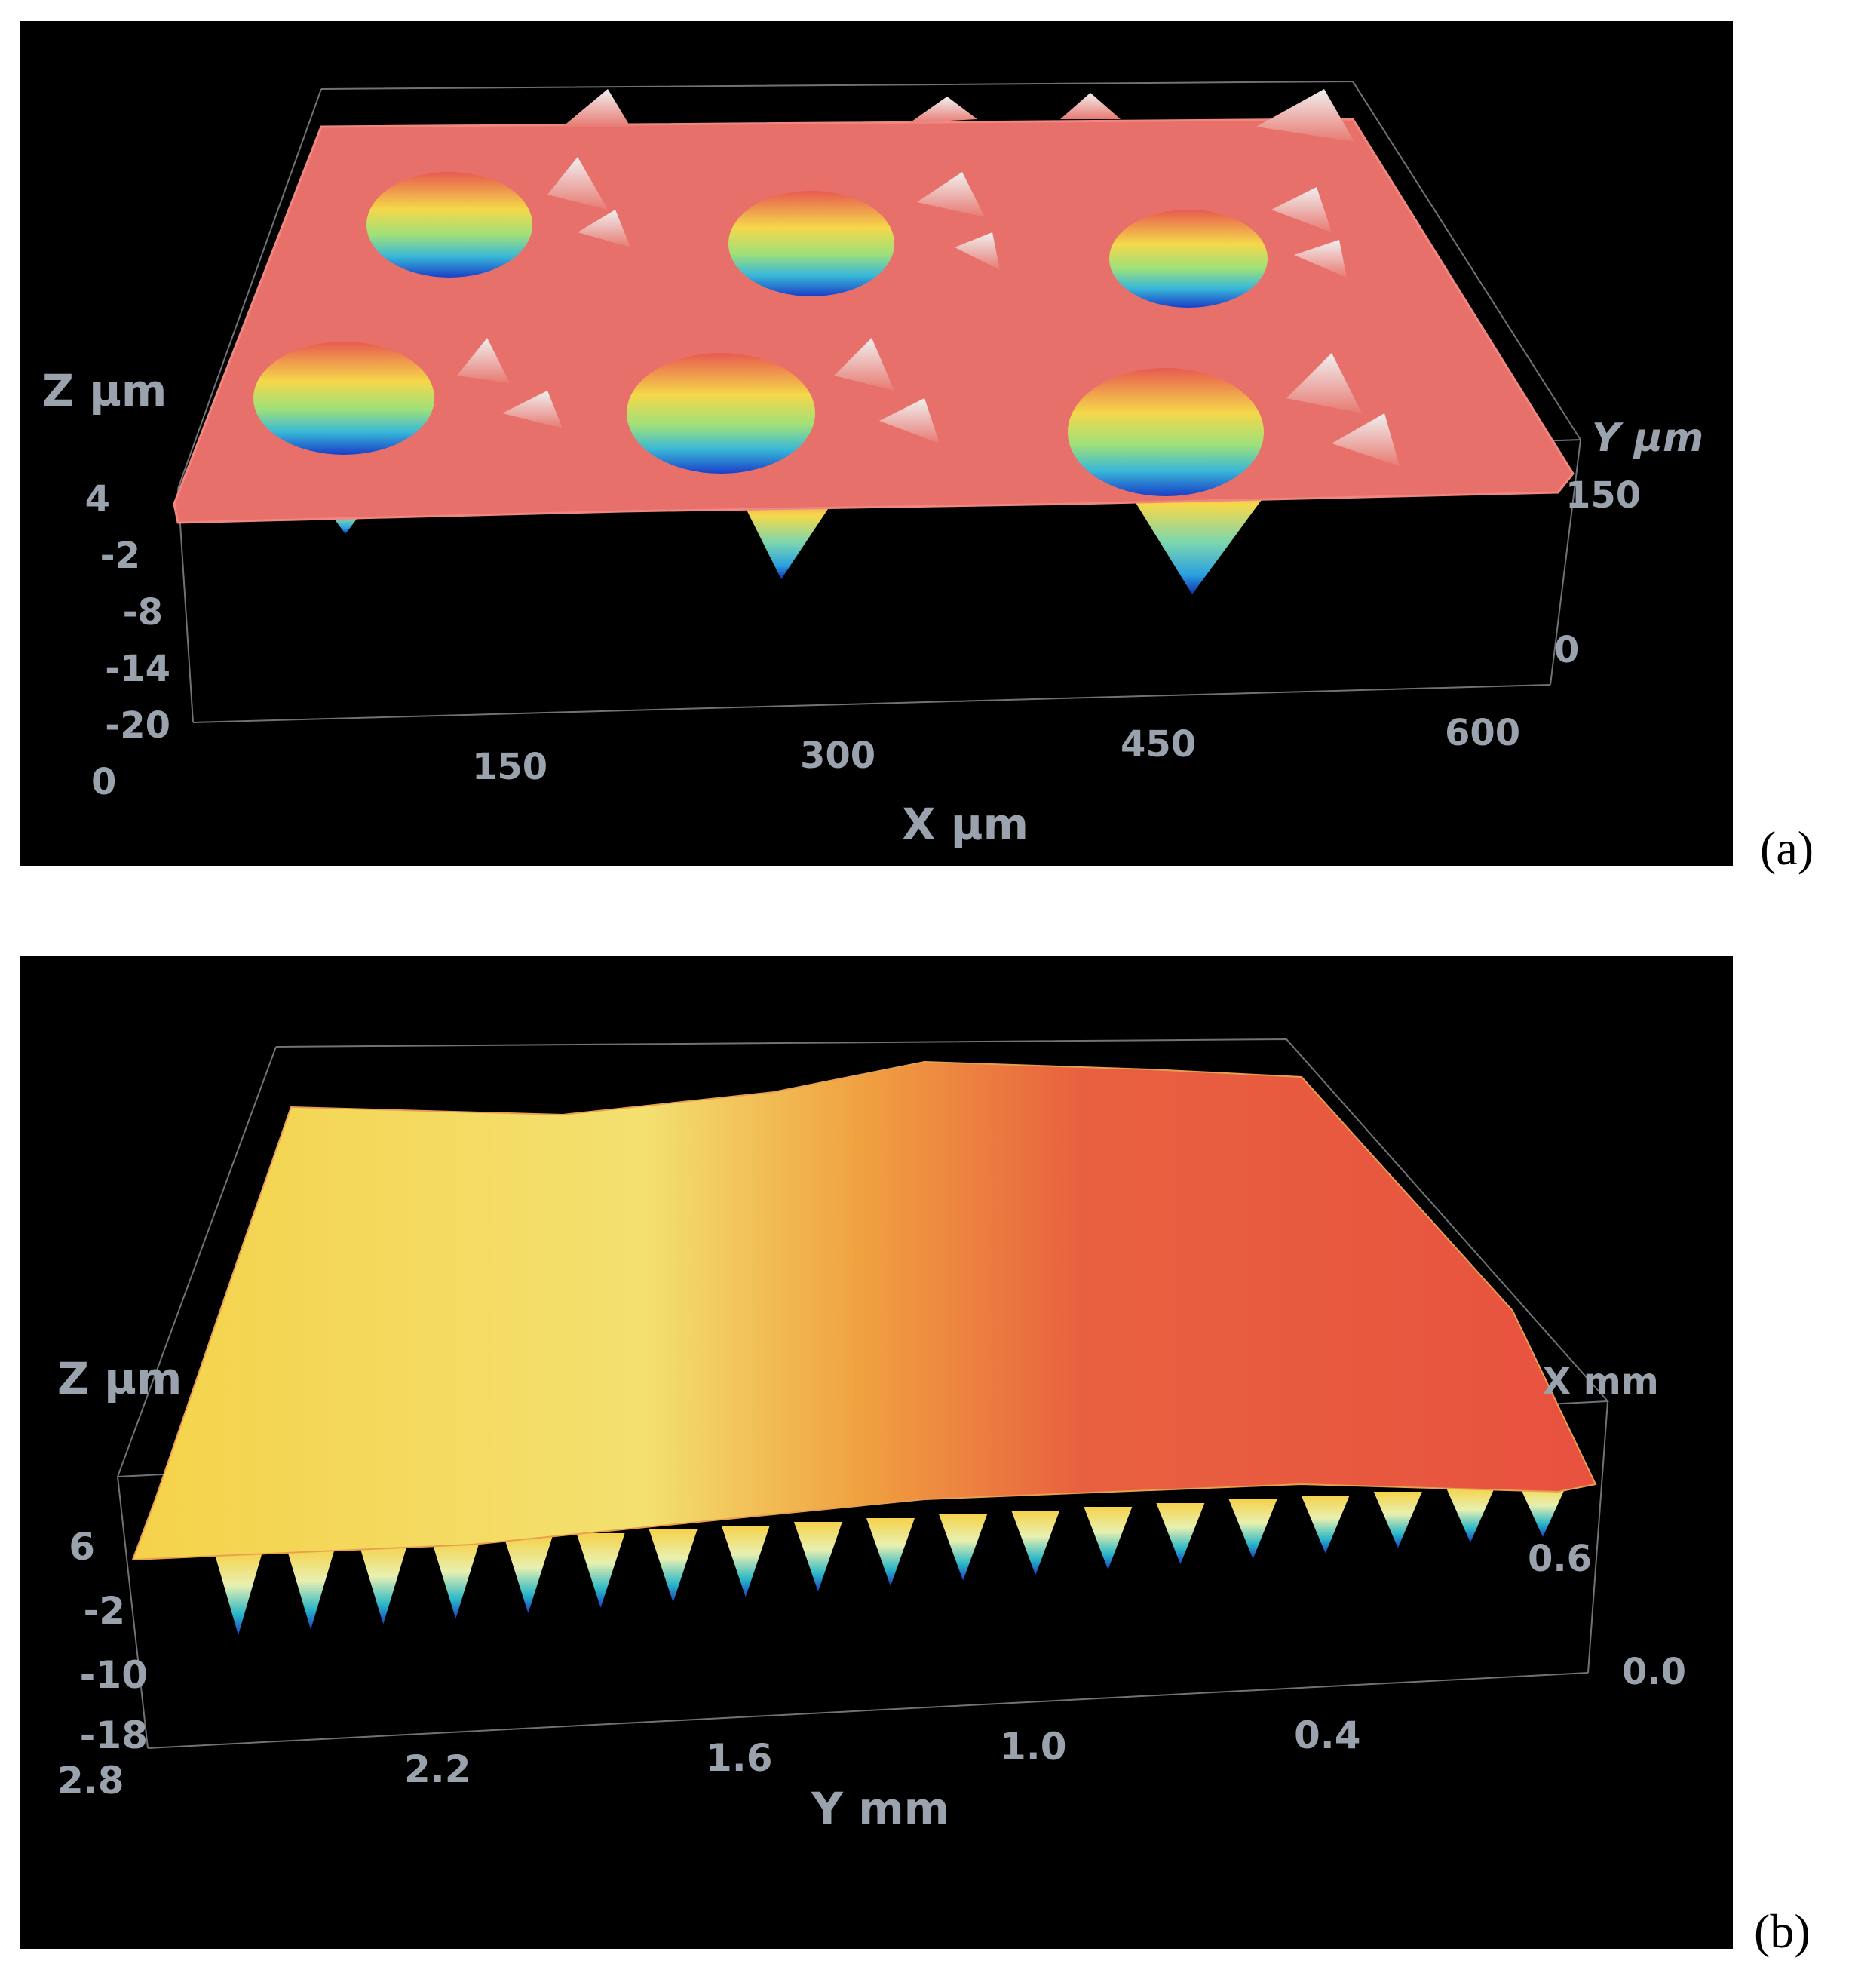 The width and height of the screenshot is (1852, 1988). I want to click on x-tick-a: 150, so click(509, 767).